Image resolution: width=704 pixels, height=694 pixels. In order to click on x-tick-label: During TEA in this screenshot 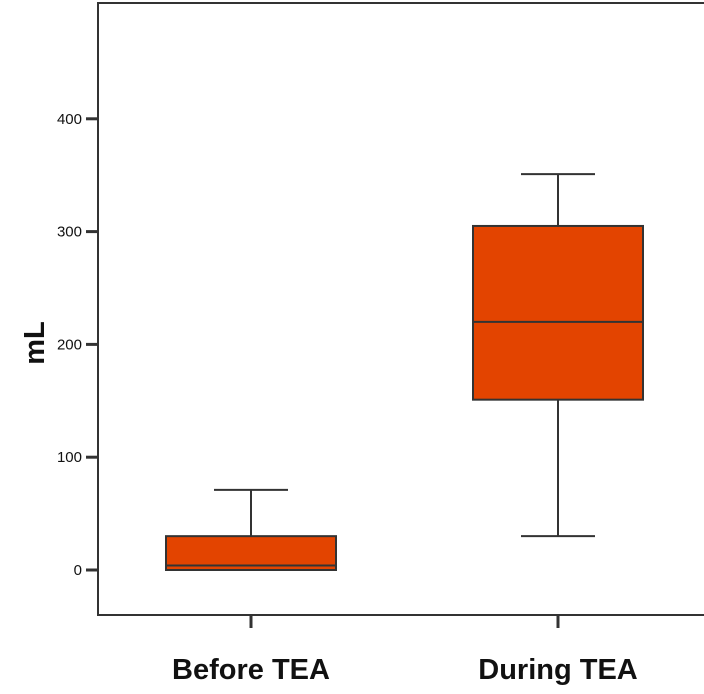, I will do `click(558, 670)`.